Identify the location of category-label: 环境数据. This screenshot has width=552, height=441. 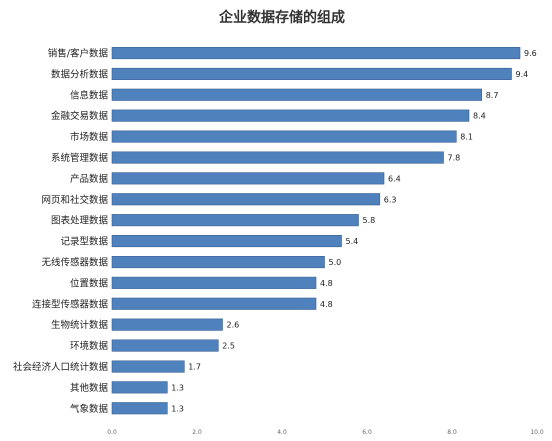
(89, 346).